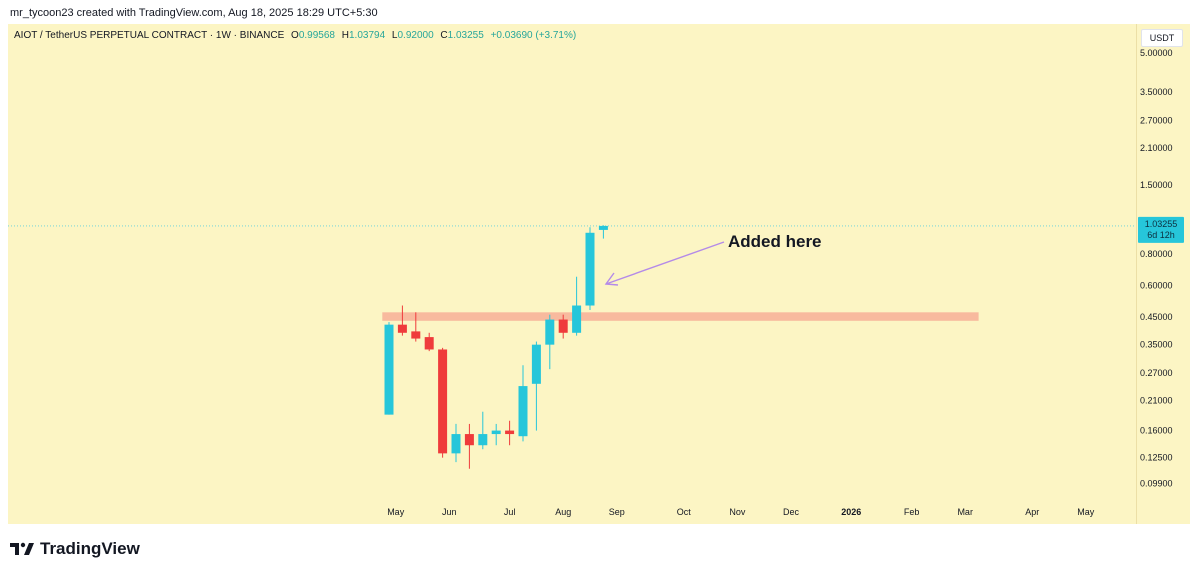 The height and width of the screenshot is (573, 1200). Describe the element at coordinates (394, 35) in the screenshot. I see `legend-low-key: L` at that location.